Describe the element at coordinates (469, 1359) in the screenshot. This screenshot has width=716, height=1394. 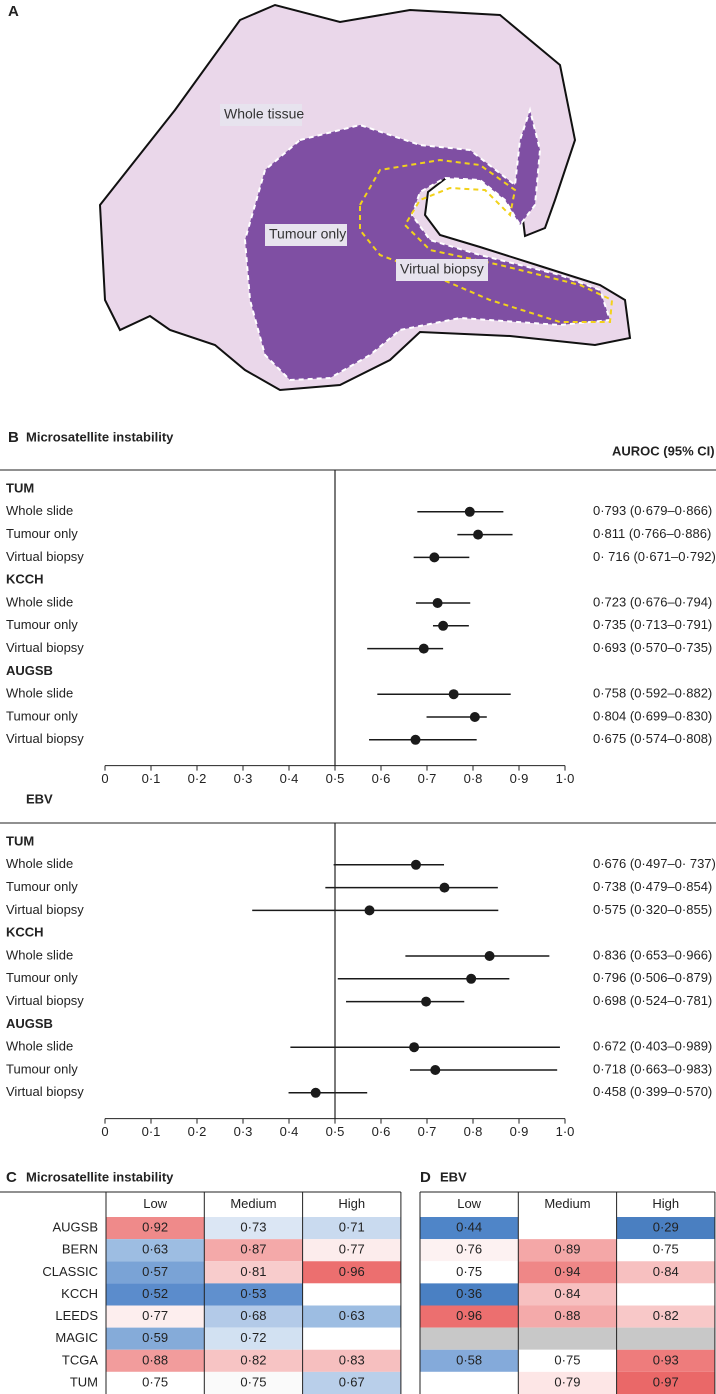
I see `cell-label: 0·58` at that location.